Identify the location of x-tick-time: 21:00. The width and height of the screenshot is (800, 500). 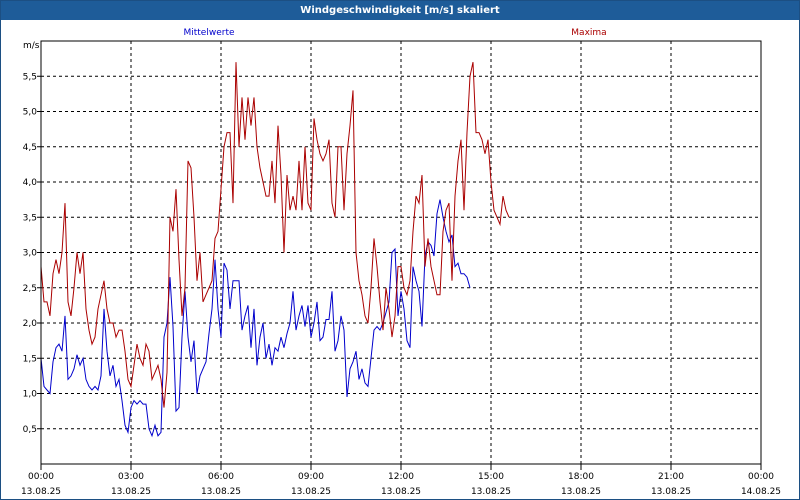
(671, 477).